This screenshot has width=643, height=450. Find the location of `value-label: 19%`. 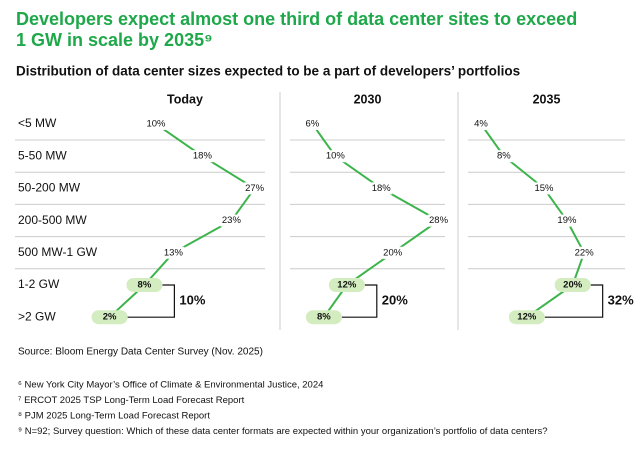

value-label: 19% is located at coordinates (567, 220).